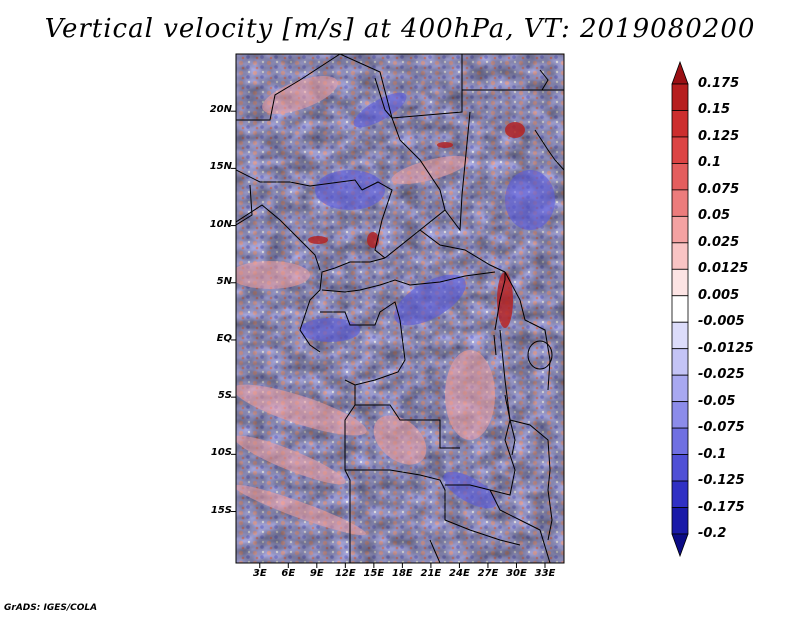 Image resolution: width=800 pixels, height=618 pixels. Describe the element at coordinates (516, 573) in the screenshot. I see `lon-label: 30E` at that location.